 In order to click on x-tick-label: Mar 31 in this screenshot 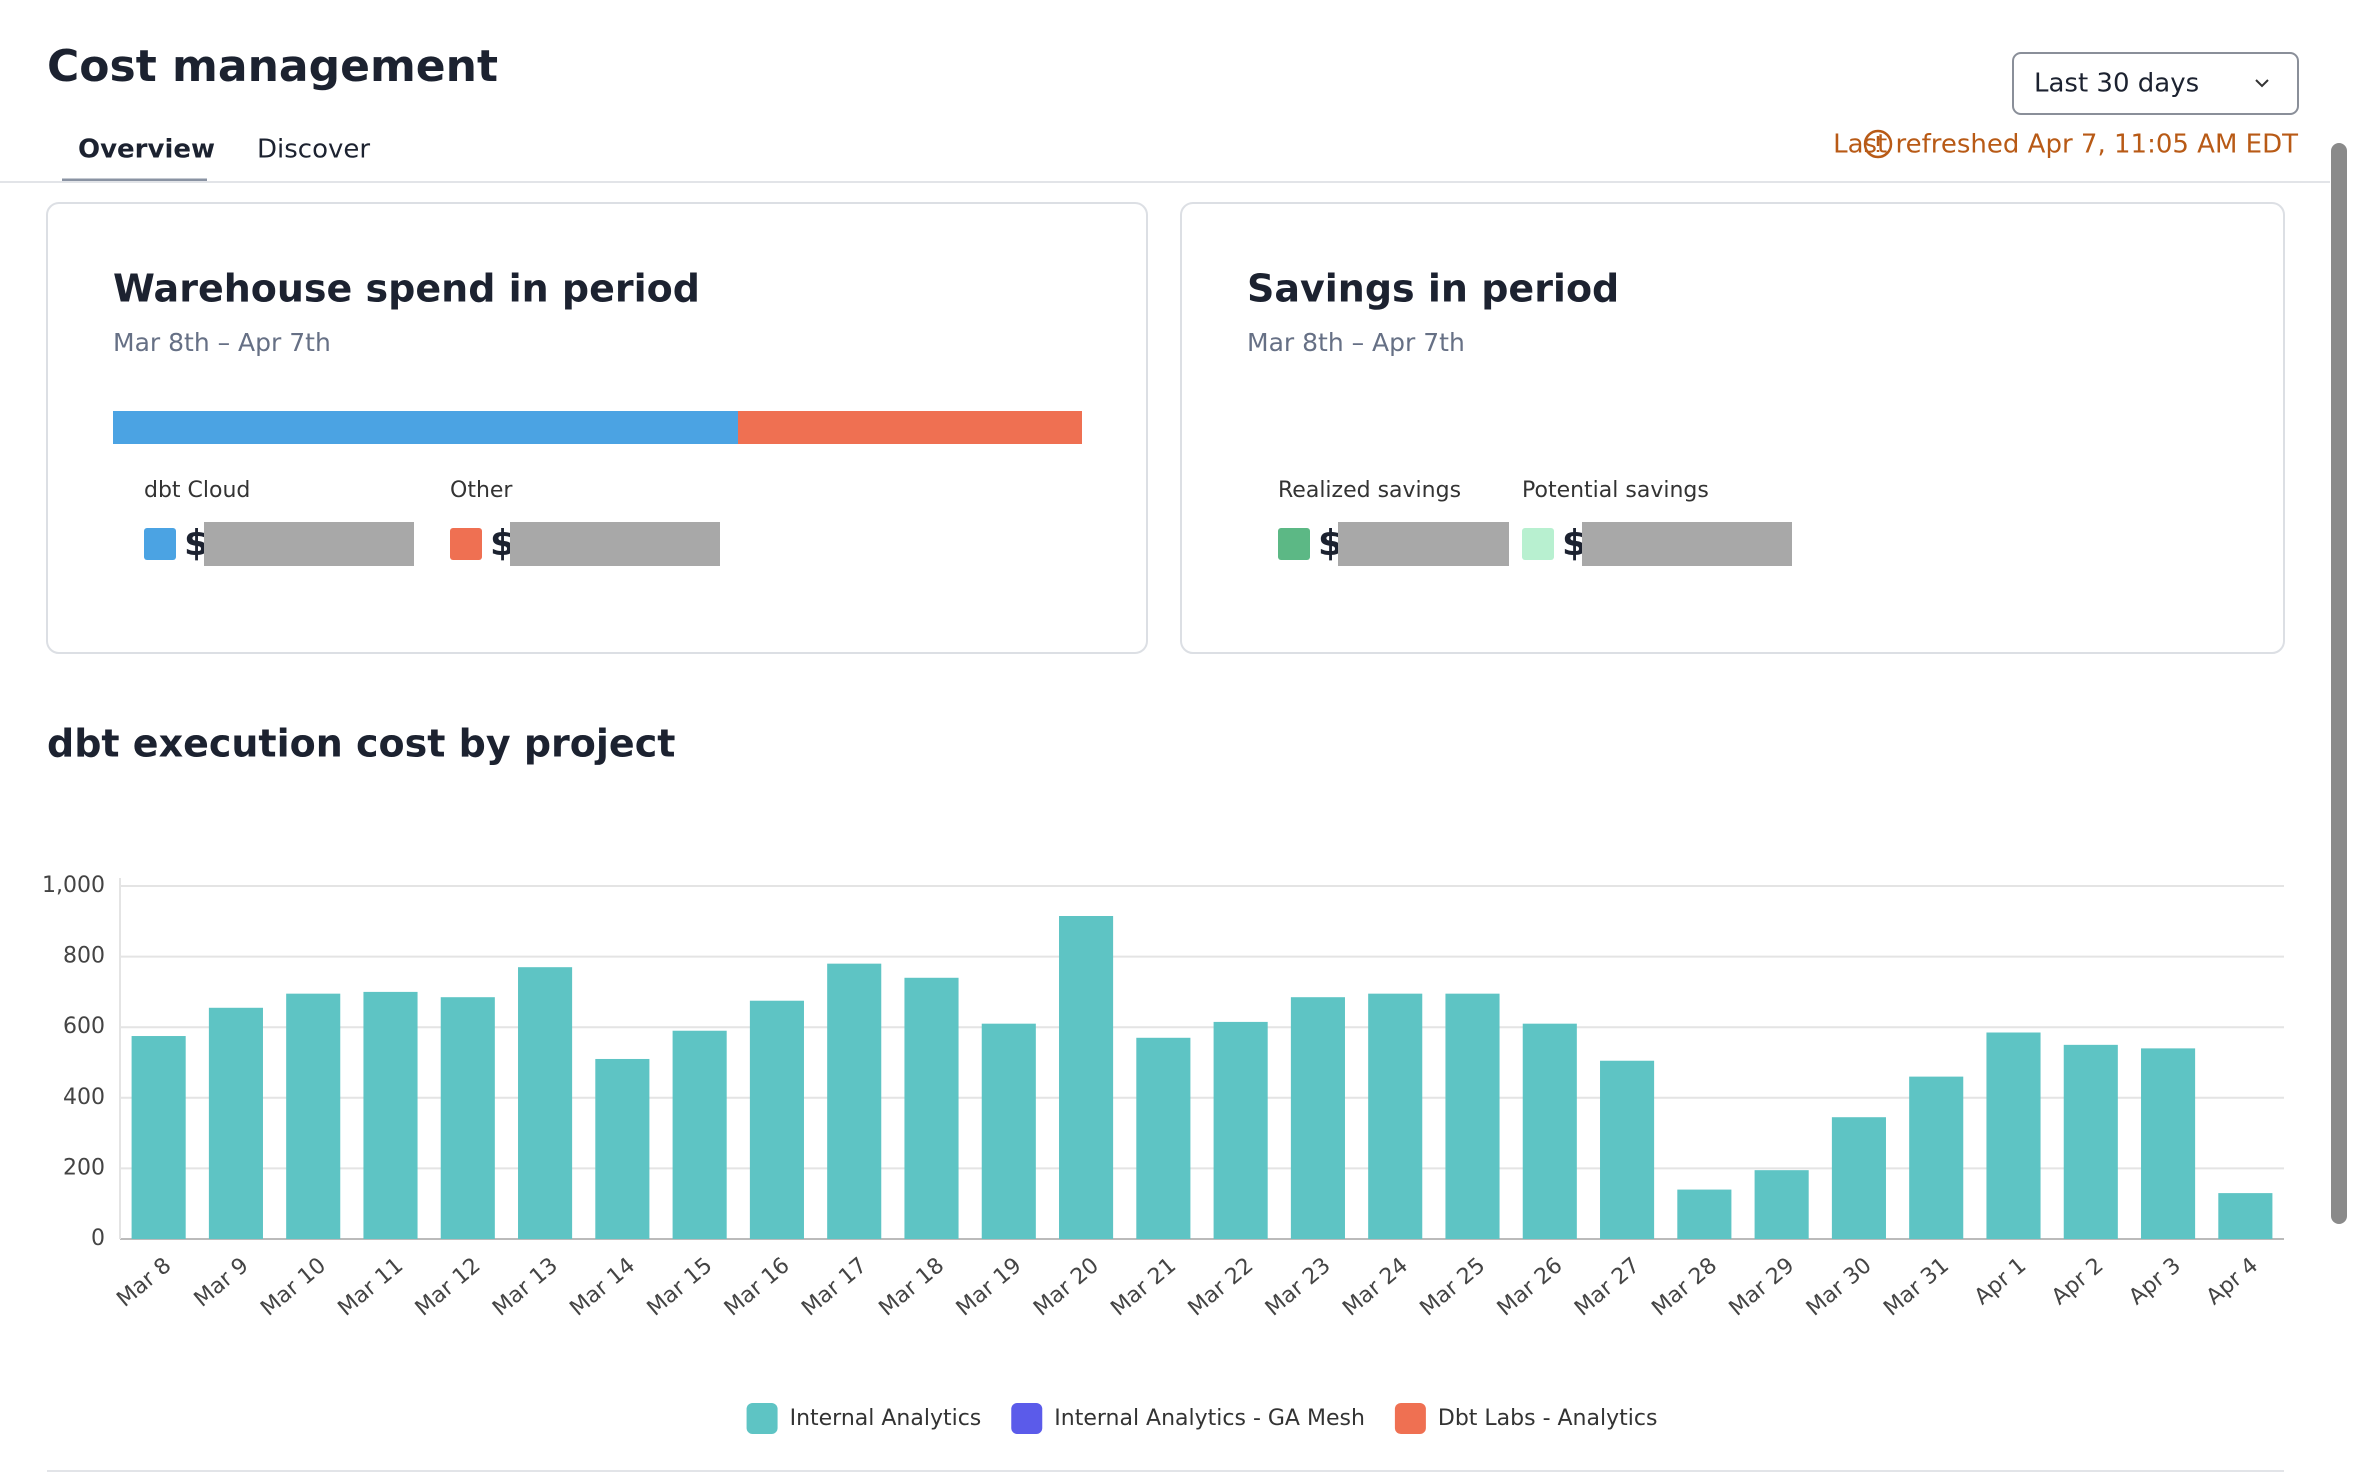, I will do `click(1916, 1287)`.